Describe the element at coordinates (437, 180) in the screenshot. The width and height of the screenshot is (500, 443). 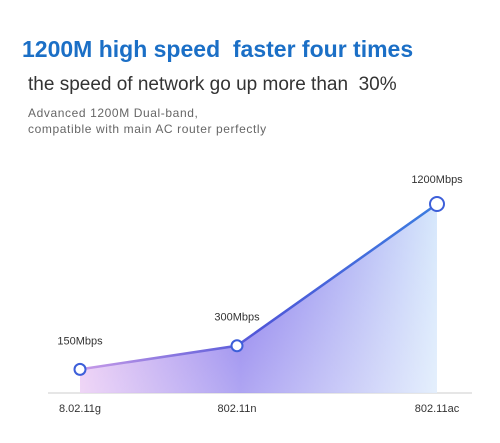
I see `value-label: 1200Mbps` at that location.